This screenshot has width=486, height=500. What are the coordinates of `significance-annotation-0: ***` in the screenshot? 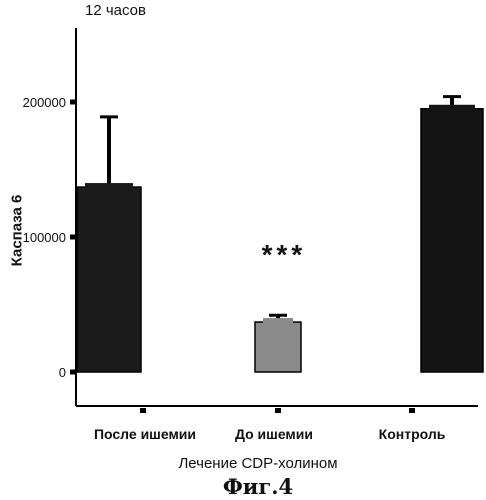 It's located at (284, 254).